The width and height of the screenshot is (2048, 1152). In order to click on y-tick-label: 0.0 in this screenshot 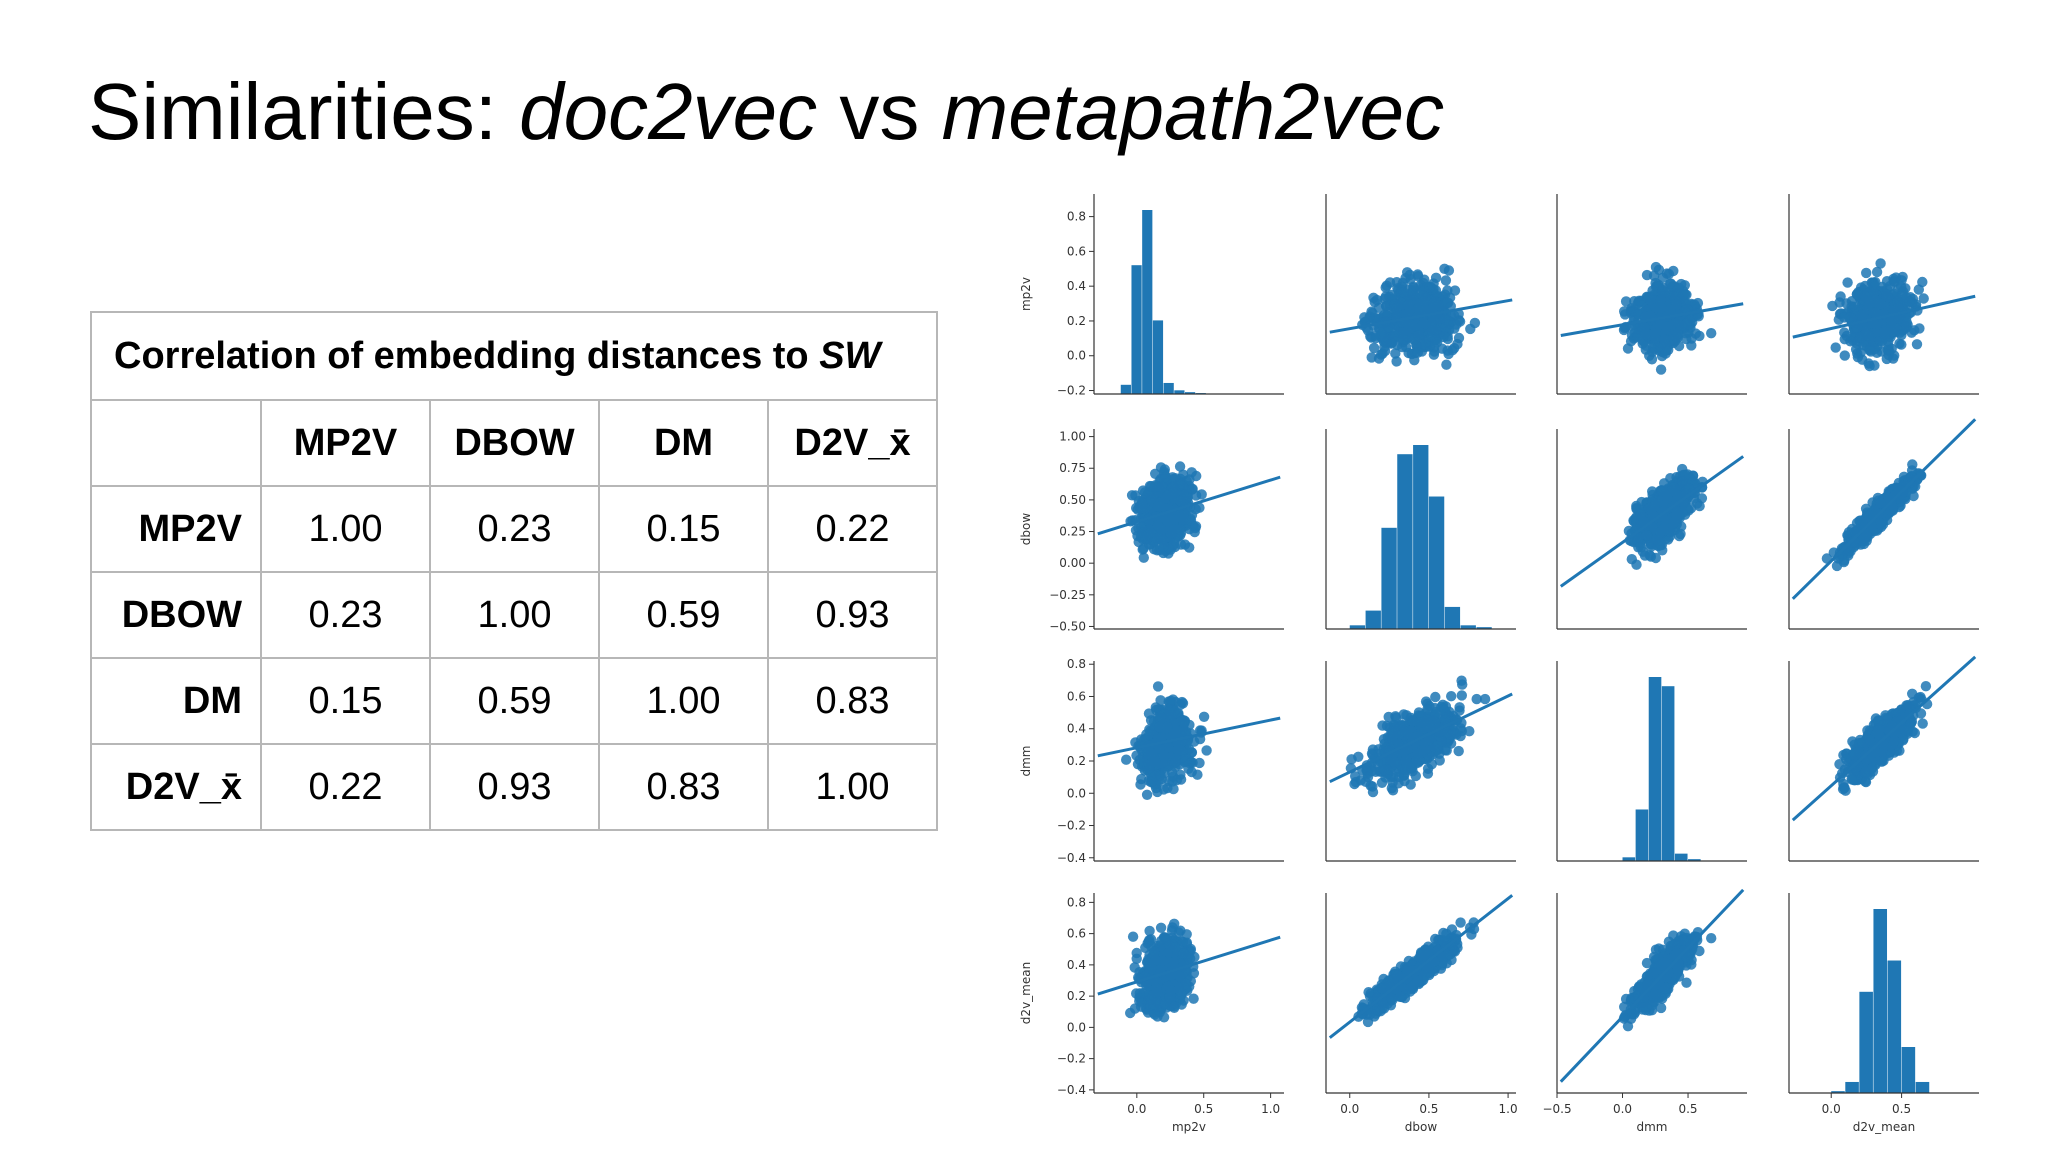, I will do `click(1076, 356)`.